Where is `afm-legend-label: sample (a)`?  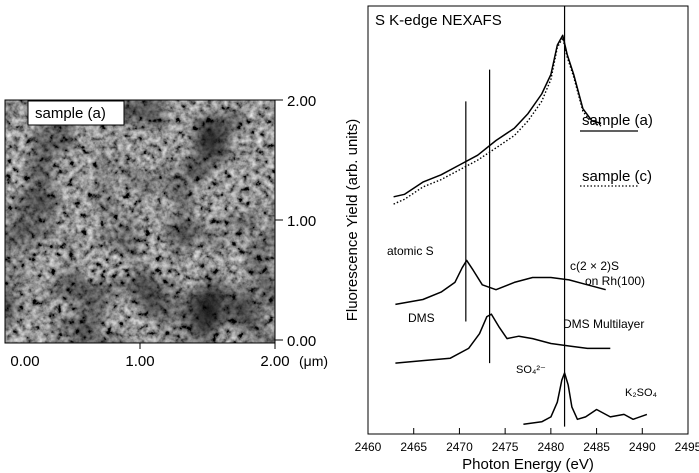
afm-legend-label: sample (a) is located at coordinates (70, 113).